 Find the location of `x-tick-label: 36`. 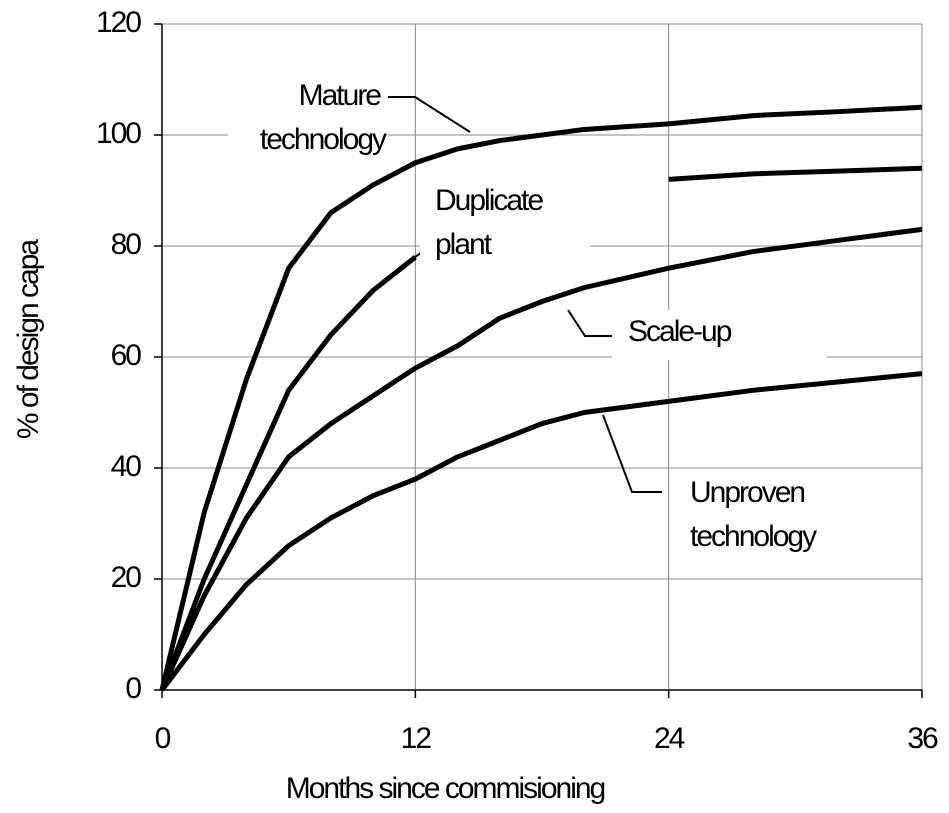

x-tick-label: 36 is located at coordinates (922, 738).